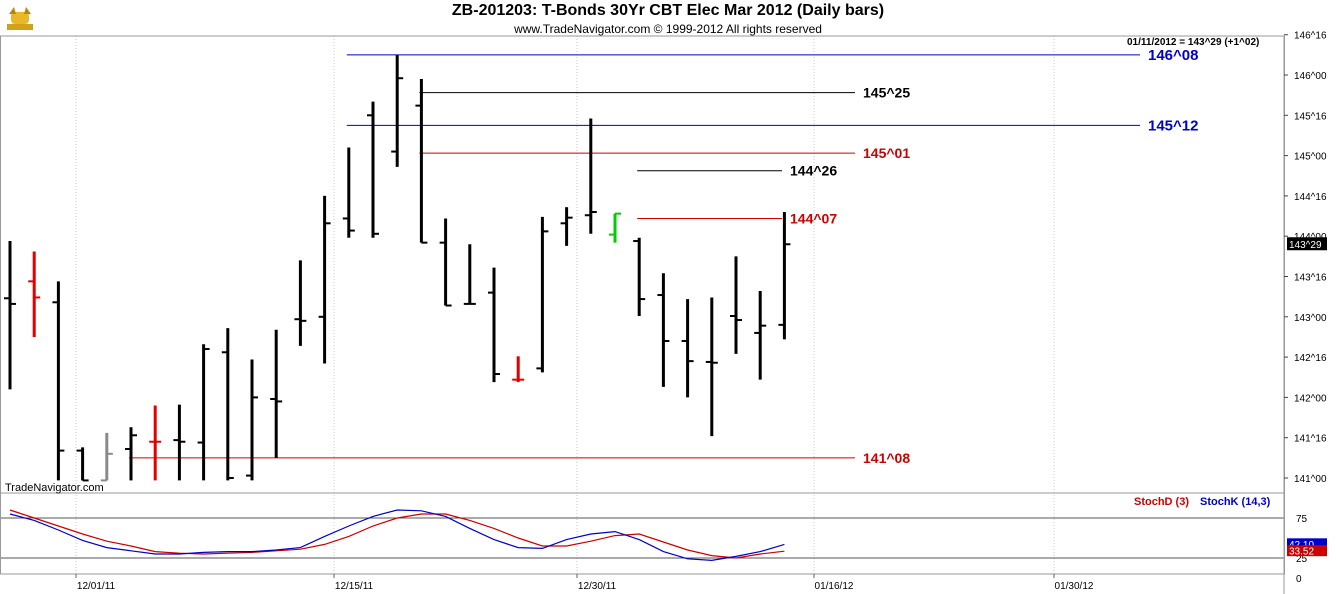 The width and height of the screenshot is (1336, 594). I want to click on last-price-tag, so click(1307, 244).